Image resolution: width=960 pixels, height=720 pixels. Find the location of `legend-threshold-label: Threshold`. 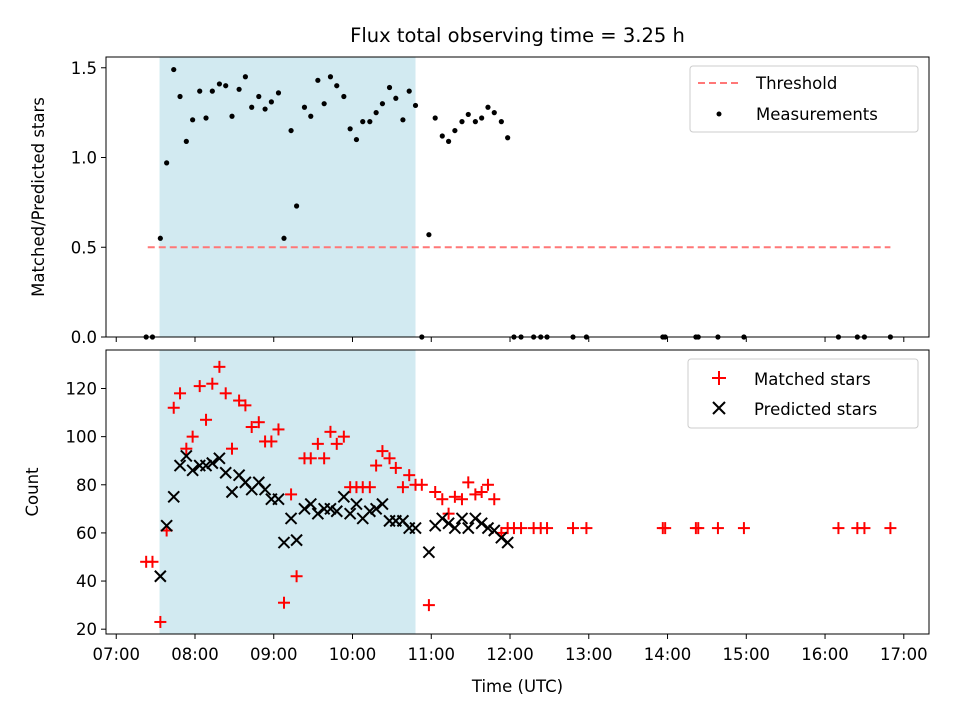

legend-threshold-label: Threshold is located at coordinates (796, 83).